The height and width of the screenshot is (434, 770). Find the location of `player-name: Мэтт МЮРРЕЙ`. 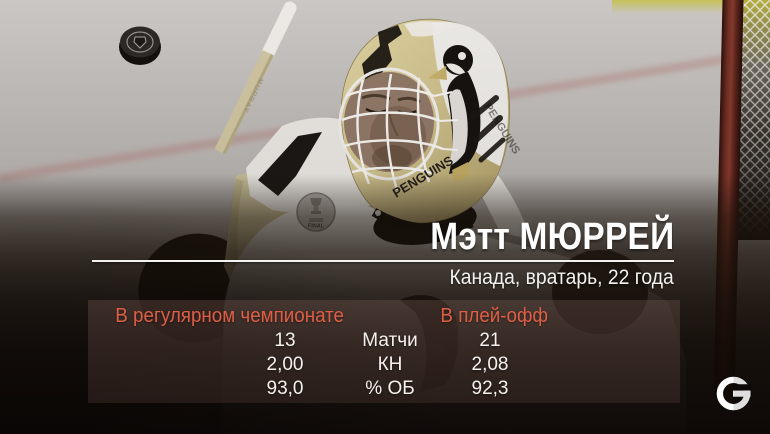

player-name: Мэтт МЮРРЕЙ is located at coordinates (551, 237).